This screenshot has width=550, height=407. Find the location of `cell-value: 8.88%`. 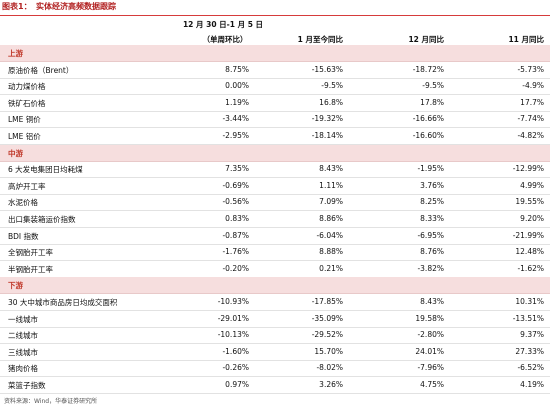

cell-value: 8.88% is located at coordinates (331, 252).